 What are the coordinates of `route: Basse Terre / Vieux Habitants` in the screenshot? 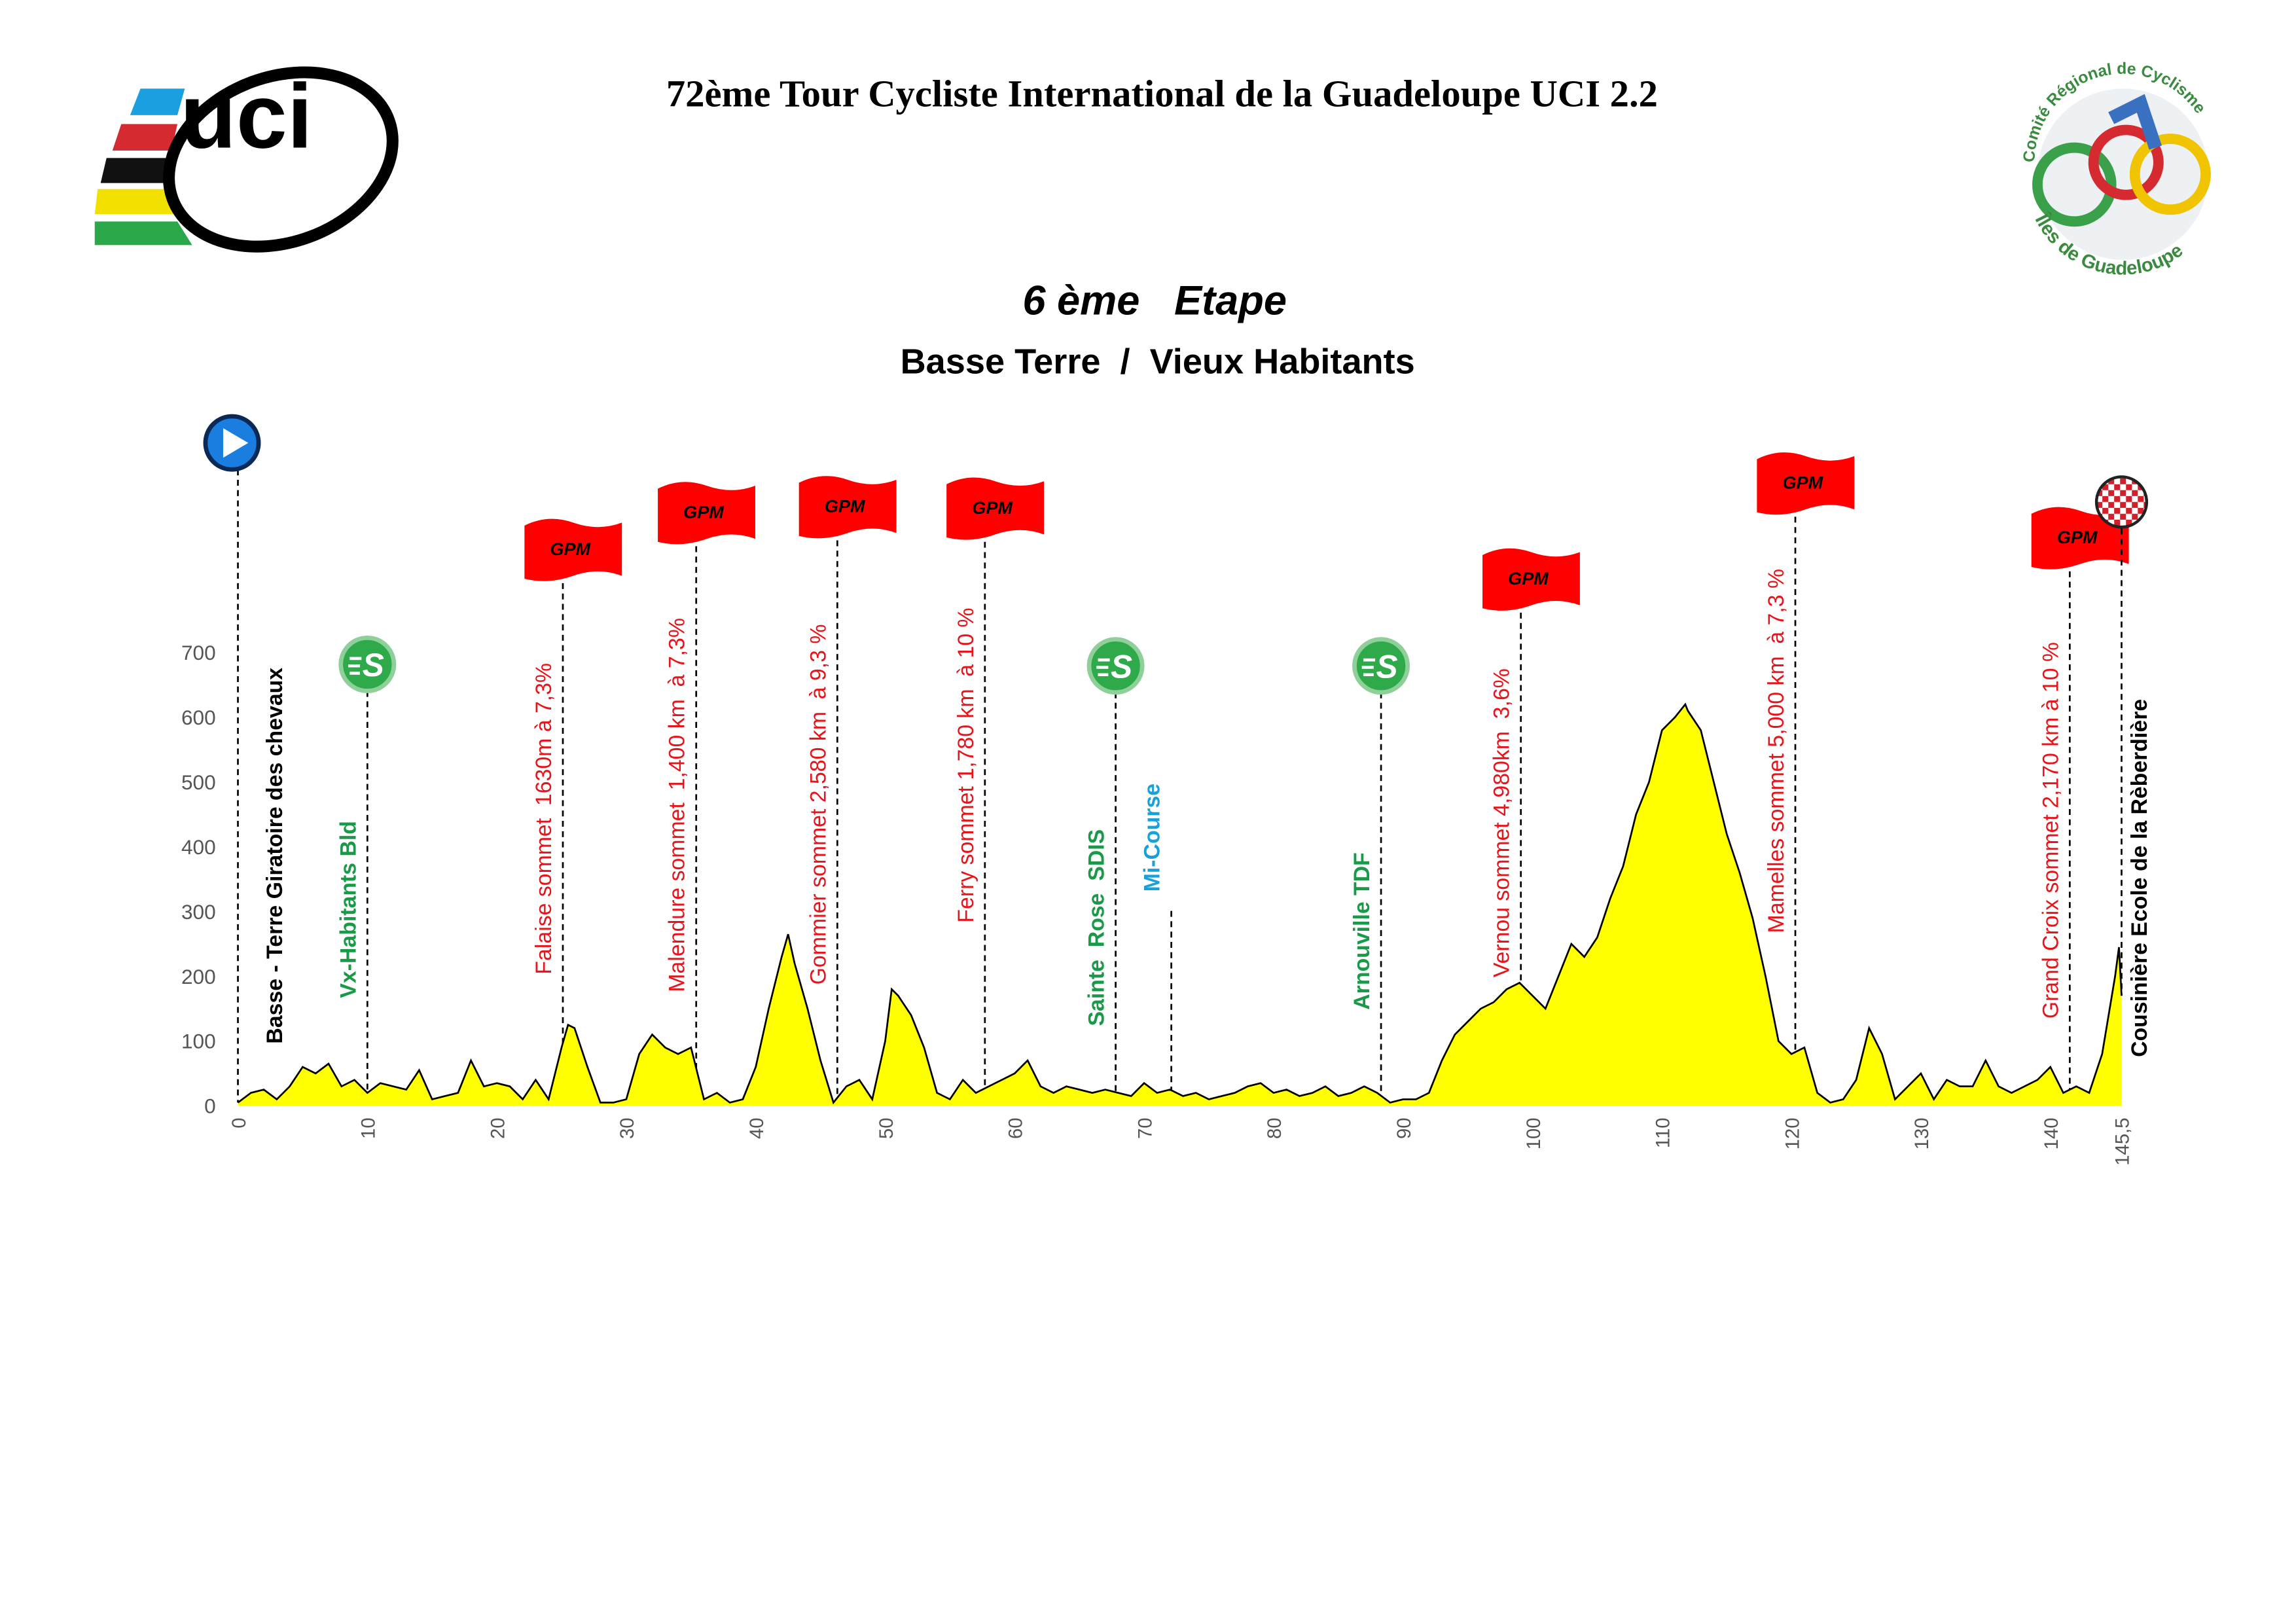 It's located at (1158, 362).